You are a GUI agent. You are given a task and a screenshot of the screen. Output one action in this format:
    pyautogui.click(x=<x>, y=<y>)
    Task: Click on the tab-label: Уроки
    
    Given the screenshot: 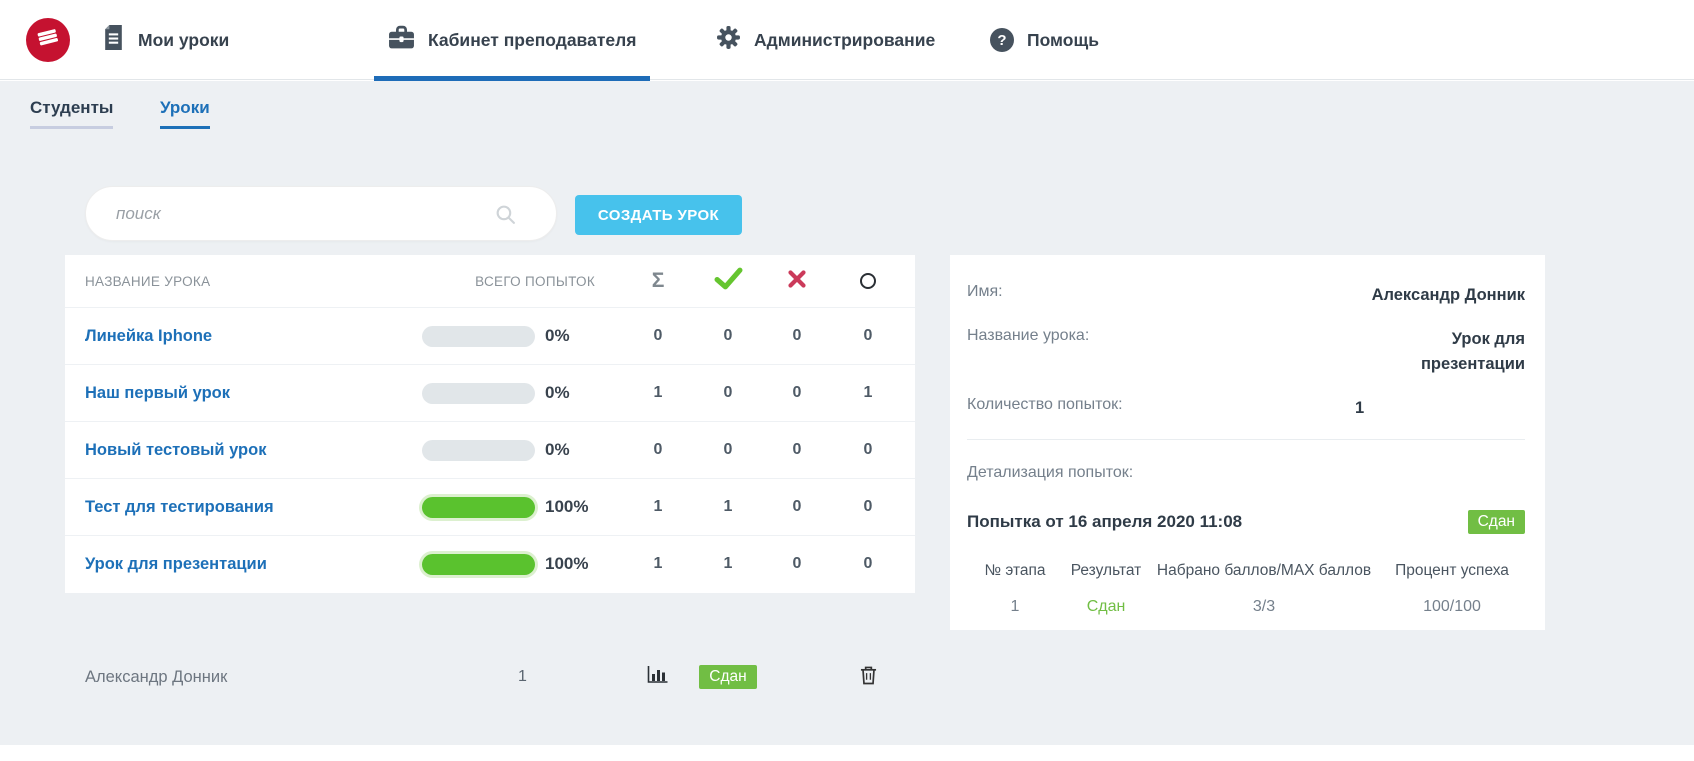 What is the action you would take?
    pyautogui.click(x=185, y=107)
    